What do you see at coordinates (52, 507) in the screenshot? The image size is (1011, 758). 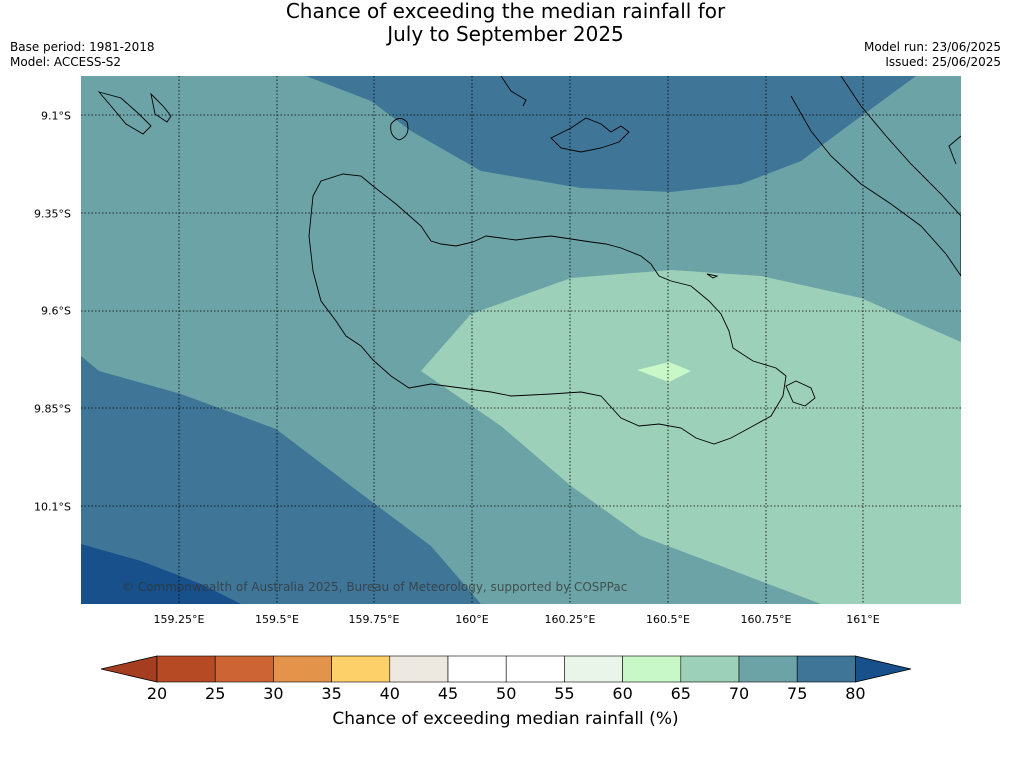 I see `lat-label-10-1: 10.1°S` at bounding box center [52, 507].